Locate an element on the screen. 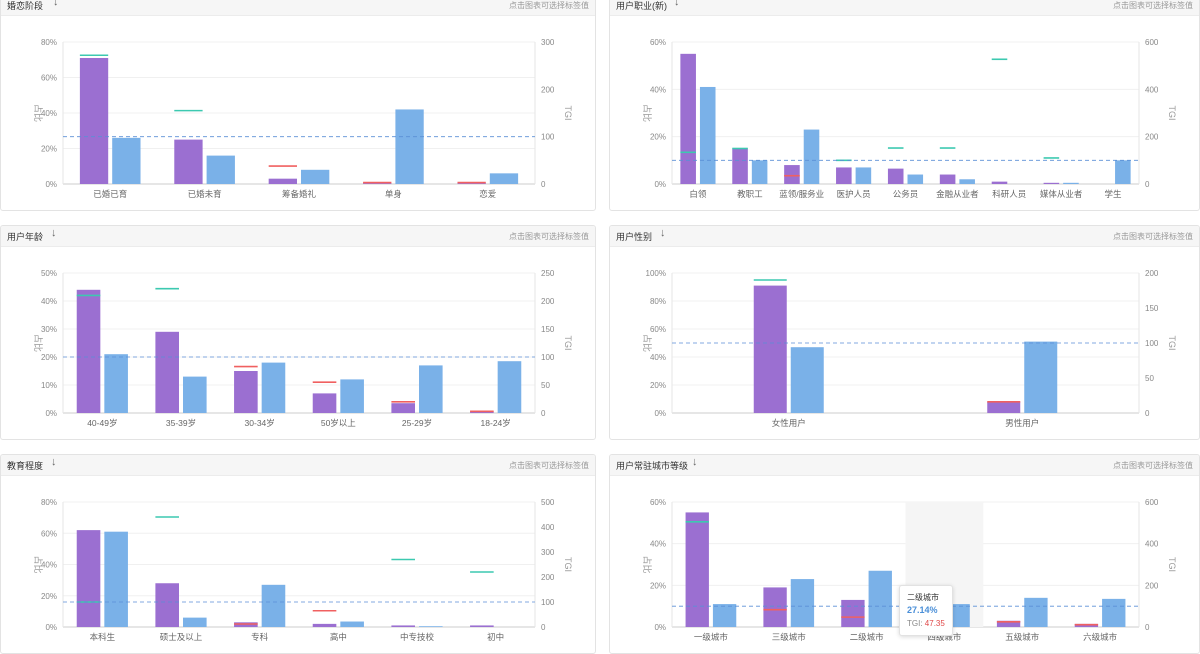 The image size is (1200, 654). x-tick-label: 已婚未育 is located at coordinates (205, 194).